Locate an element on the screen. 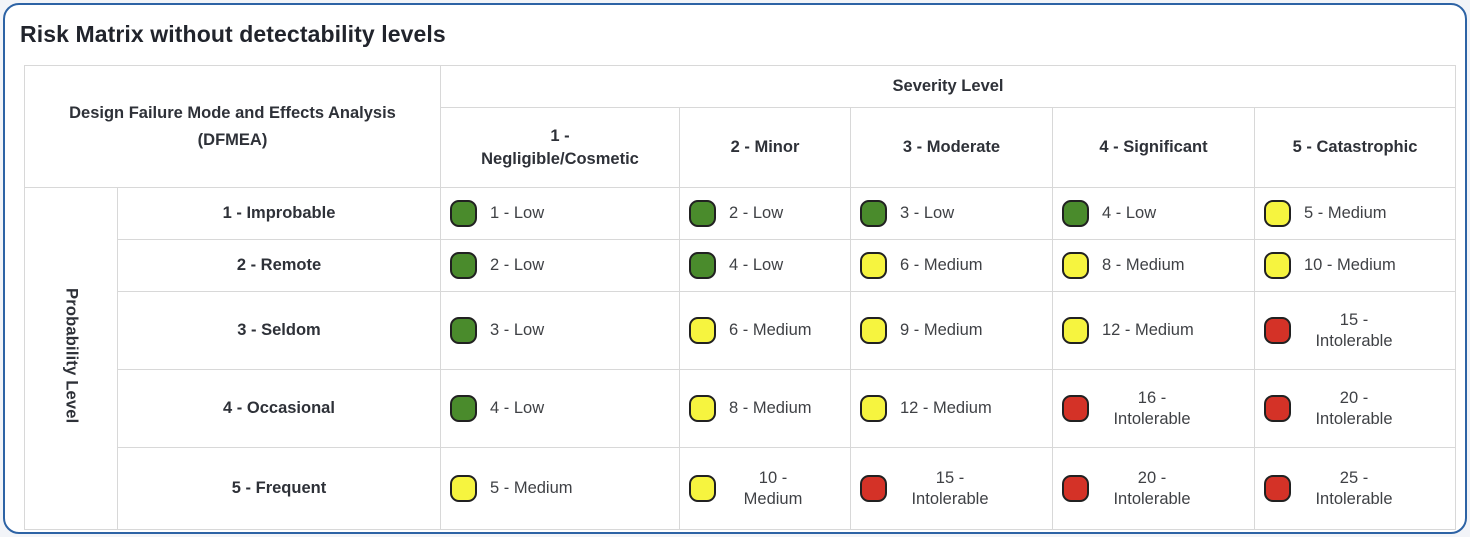 This screenshot has width=1470, height=537. severity-axis-header: Severity Level is located at coordinates (948, 86).